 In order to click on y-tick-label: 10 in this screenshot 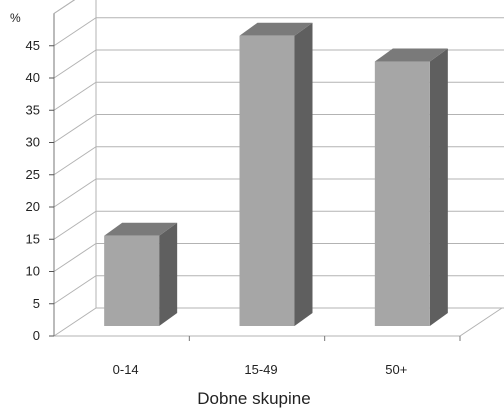, I will do `click(33, 271)`.